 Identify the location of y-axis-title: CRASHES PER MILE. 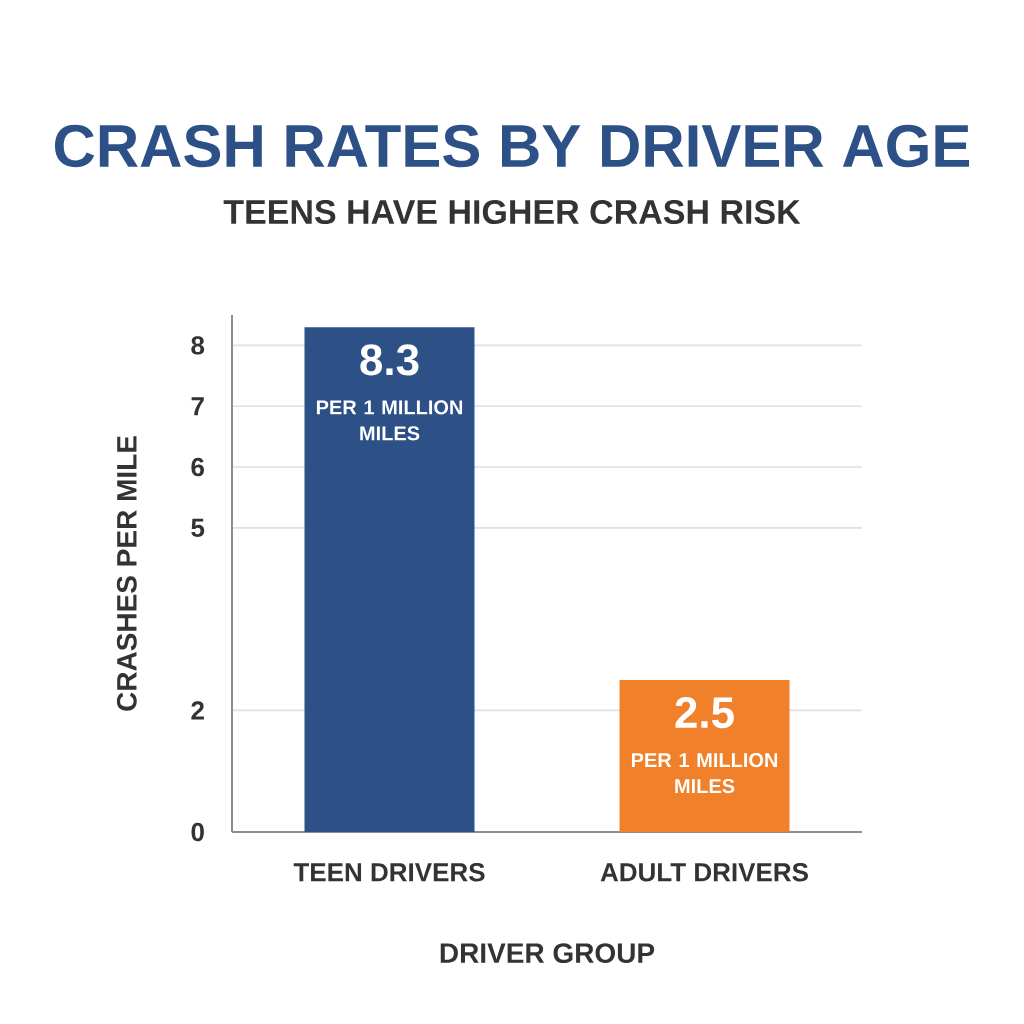
(126, 573).